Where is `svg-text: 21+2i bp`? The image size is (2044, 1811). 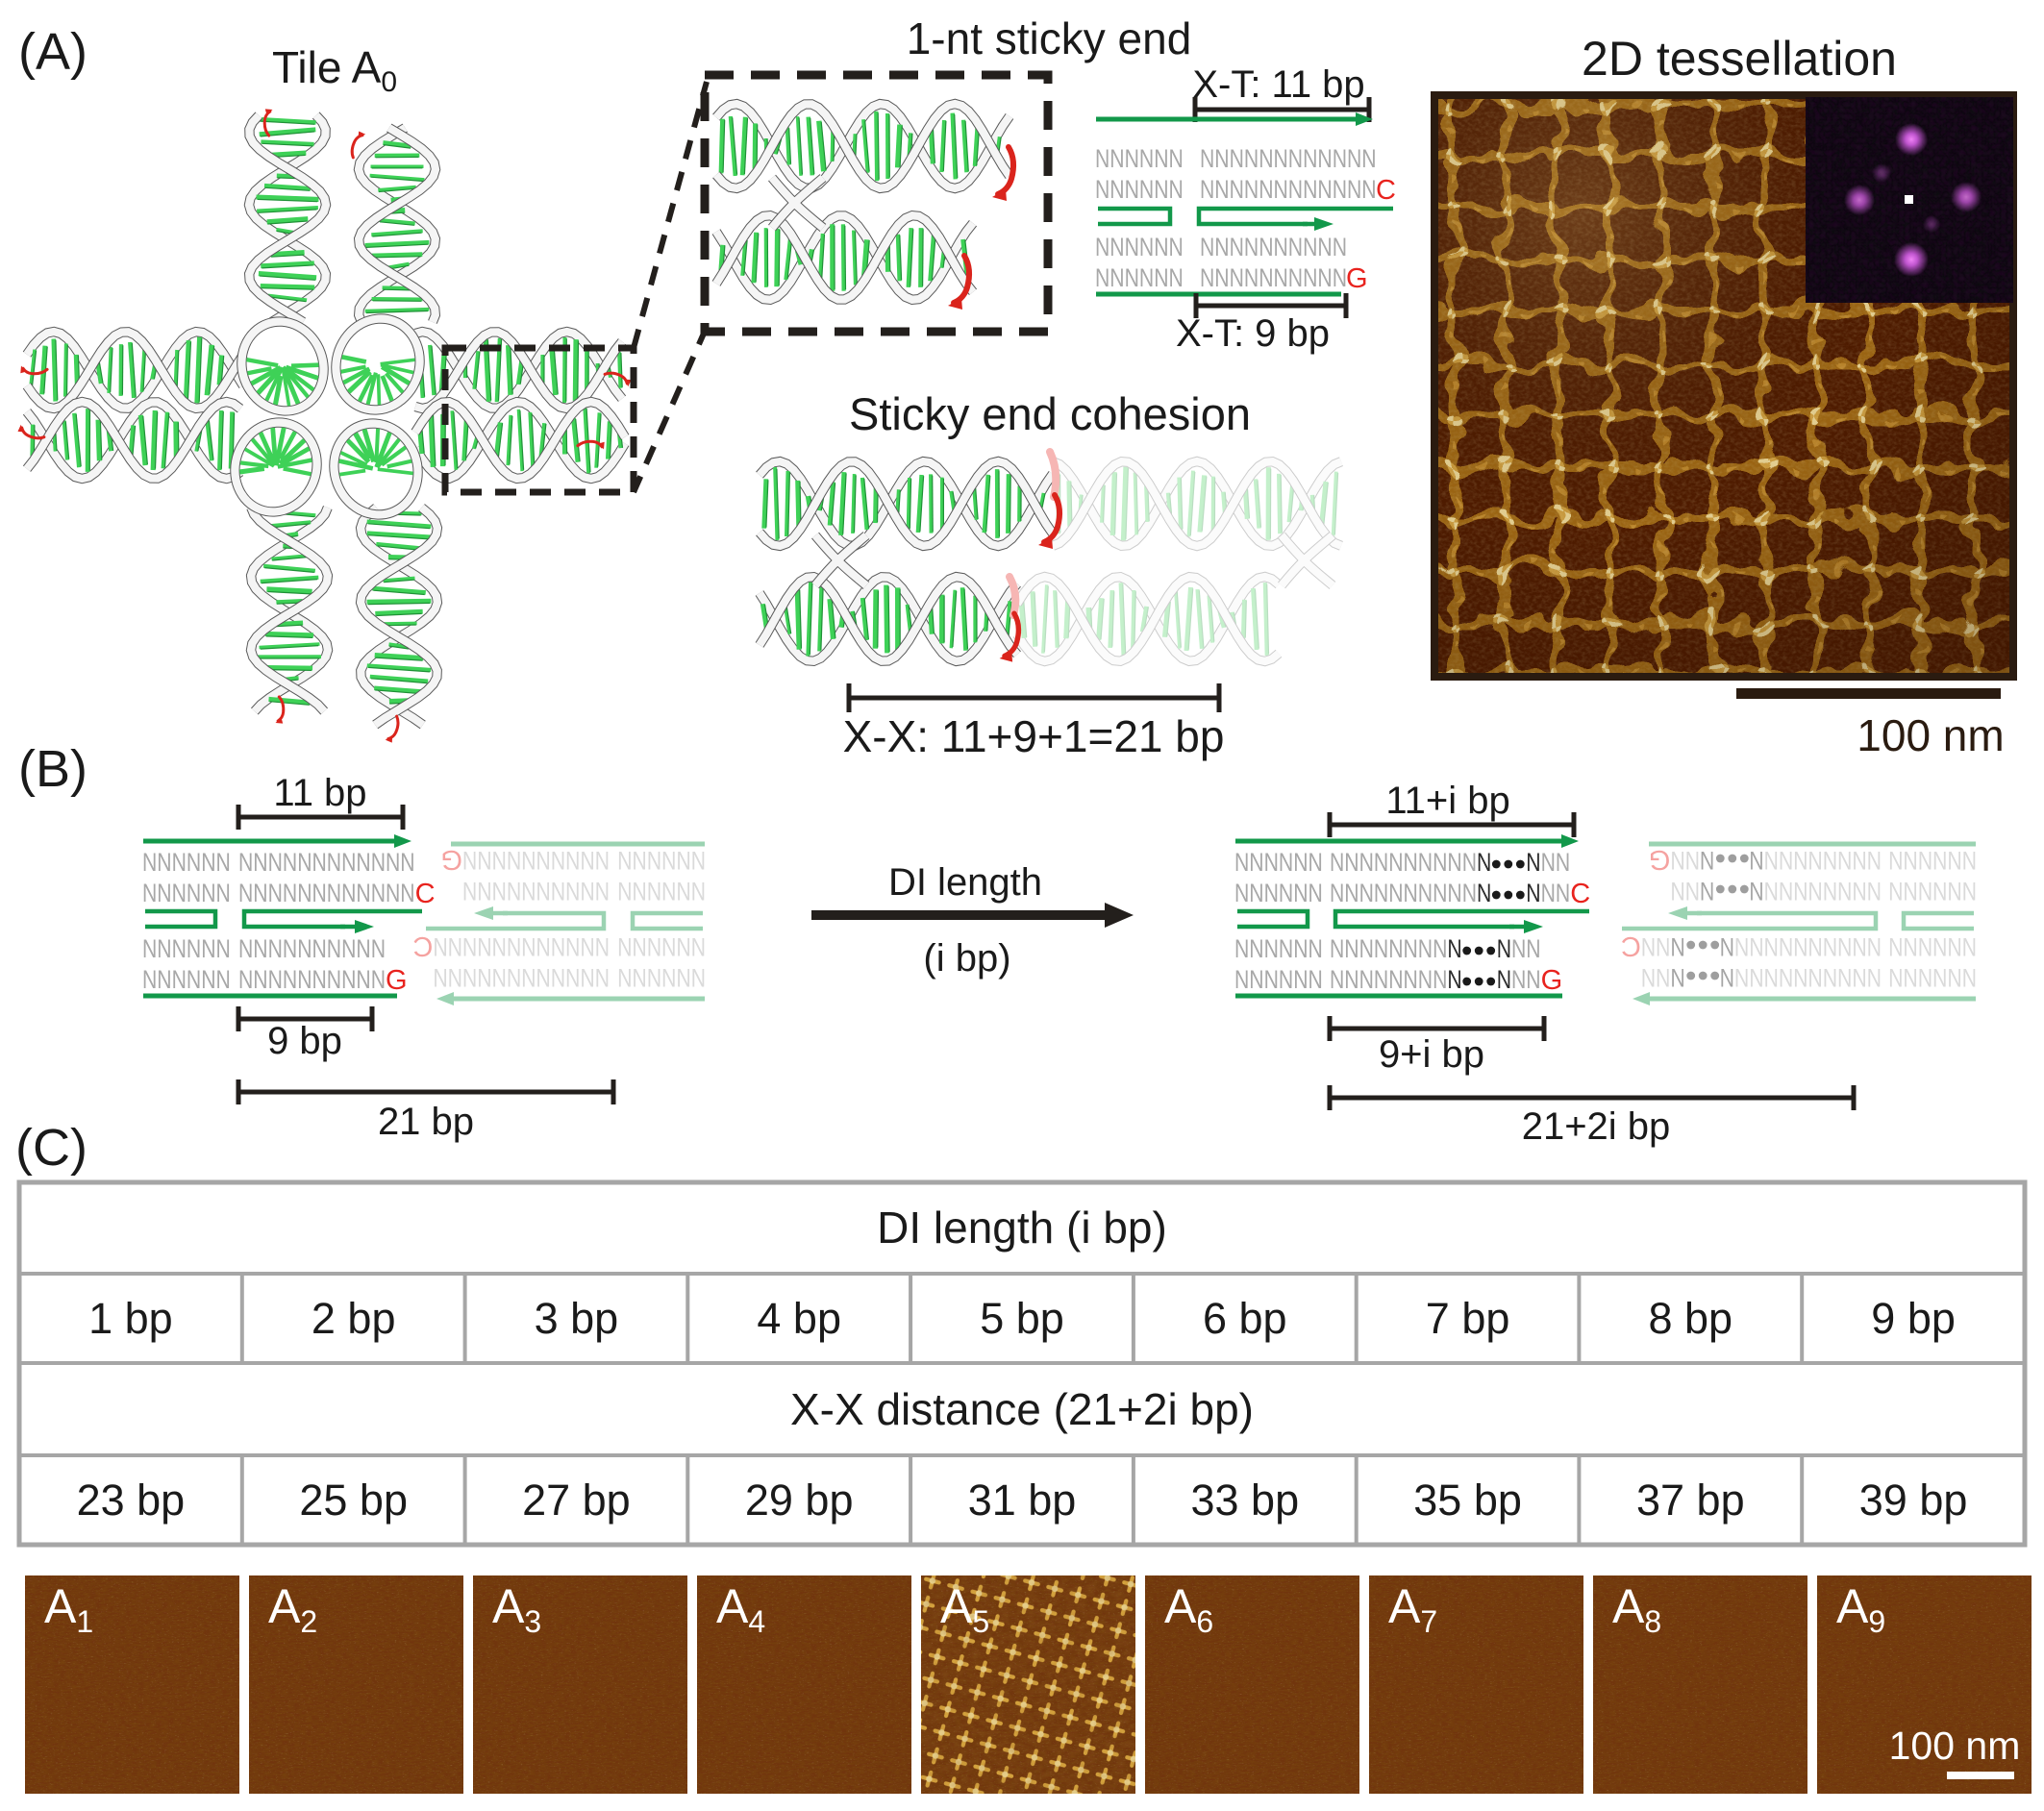
svg-text: 21+2i bp is located at coordinates (1596, 1126).